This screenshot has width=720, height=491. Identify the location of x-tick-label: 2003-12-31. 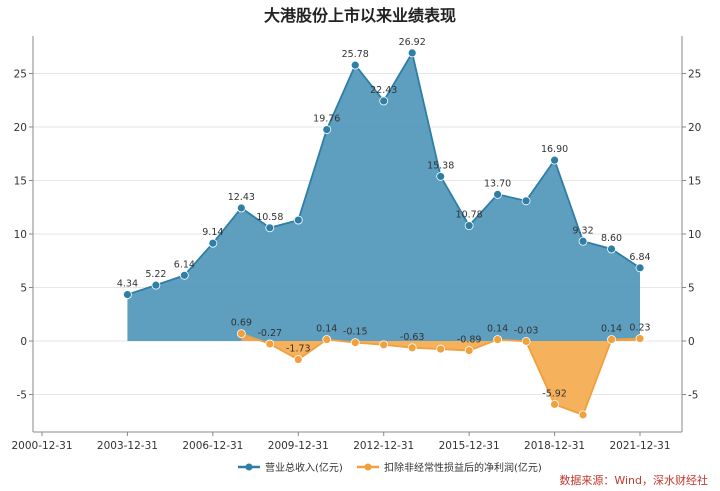
(127, 446).